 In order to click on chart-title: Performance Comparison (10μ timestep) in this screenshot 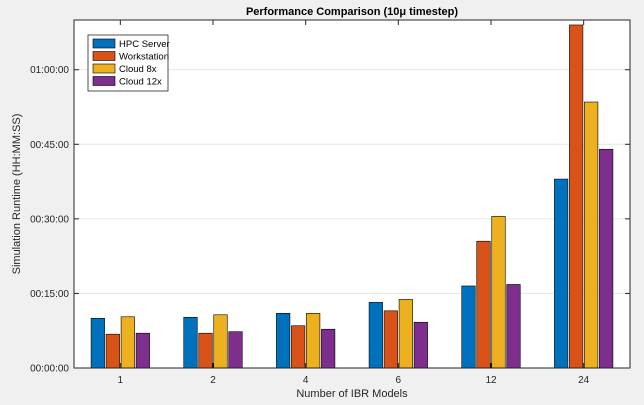, I will do `click(352, 12)`.